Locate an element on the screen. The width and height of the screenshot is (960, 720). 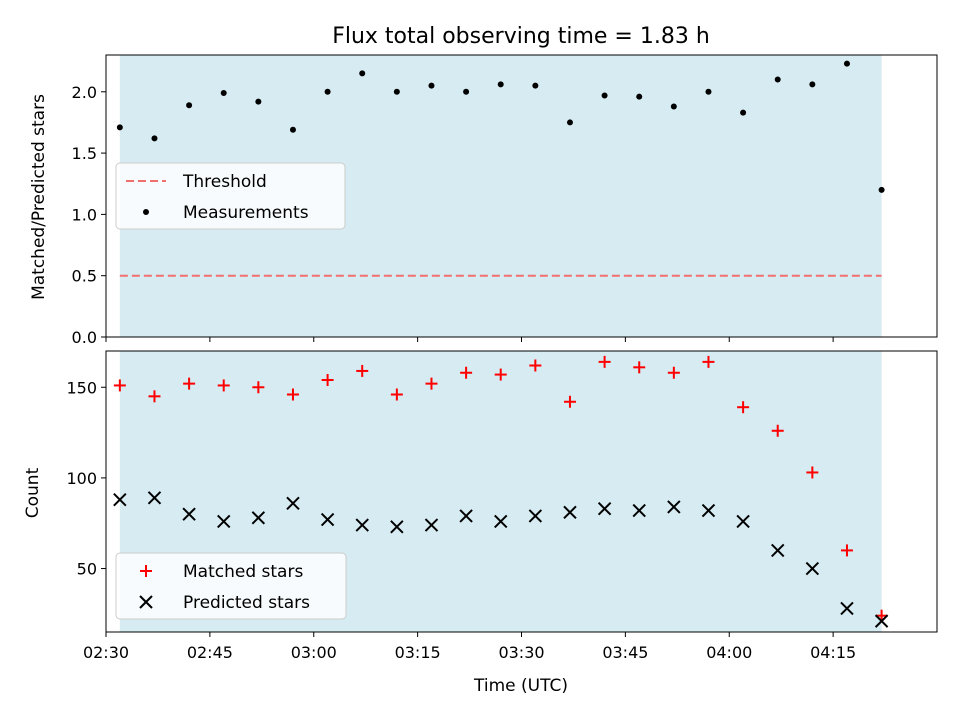
legend-label: Threshold is located at coordinates (224, 182).